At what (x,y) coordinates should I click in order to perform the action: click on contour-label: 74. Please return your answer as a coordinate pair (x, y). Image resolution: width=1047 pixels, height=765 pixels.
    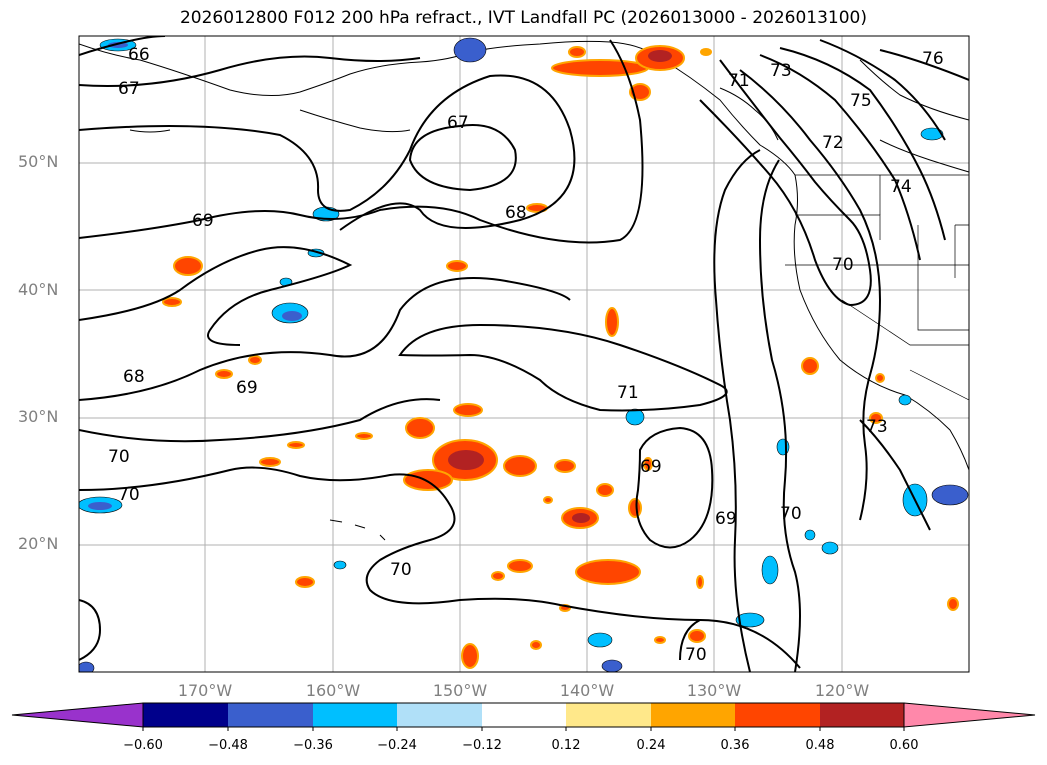
    Looking at the image, I should click on (901, 187).